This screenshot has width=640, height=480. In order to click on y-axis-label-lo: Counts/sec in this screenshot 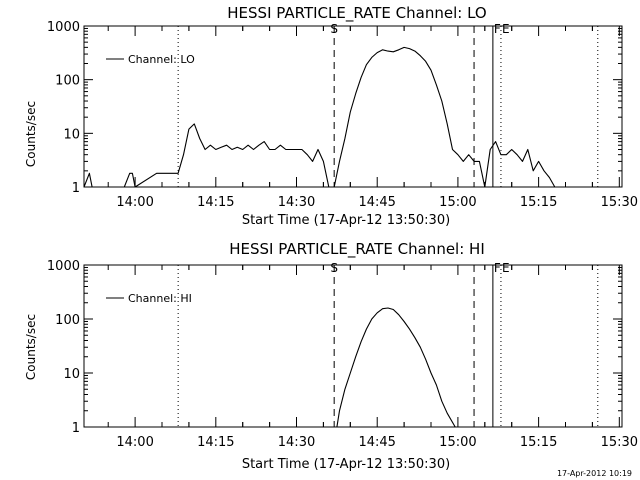, I will do `click(31, 134)`.